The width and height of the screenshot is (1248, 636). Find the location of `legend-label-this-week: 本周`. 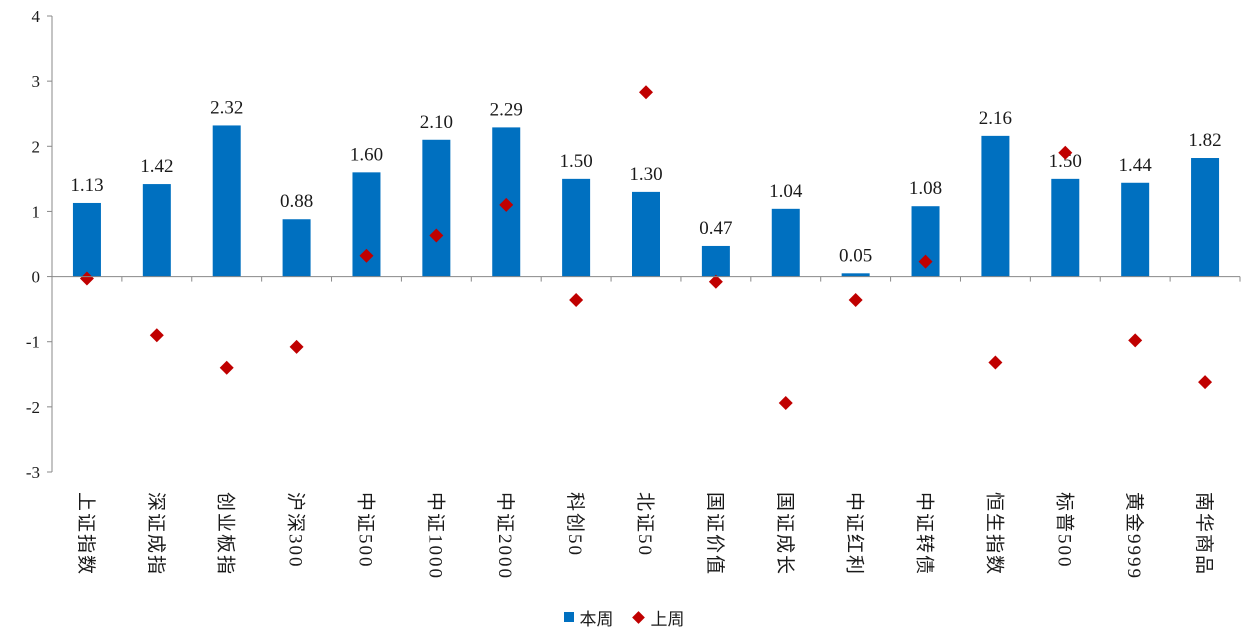

legend-label-this-week: 本周 is located at coordinates (596, 619).